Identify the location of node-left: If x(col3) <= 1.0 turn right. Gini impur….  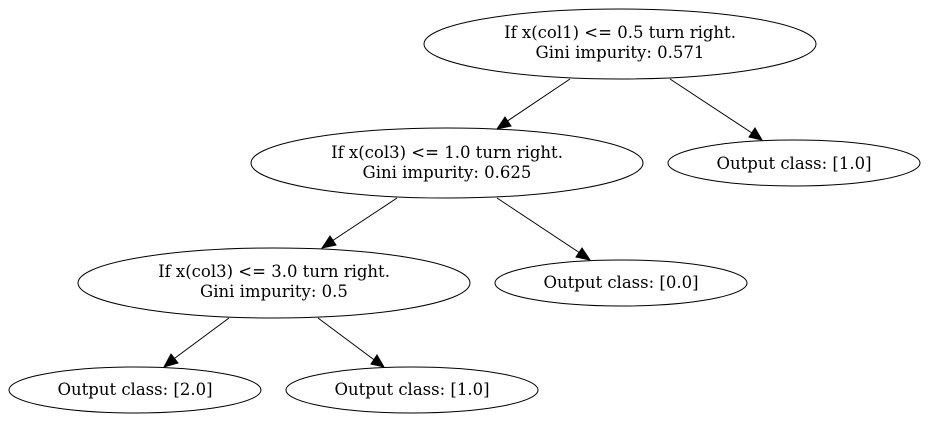
(447, 163).